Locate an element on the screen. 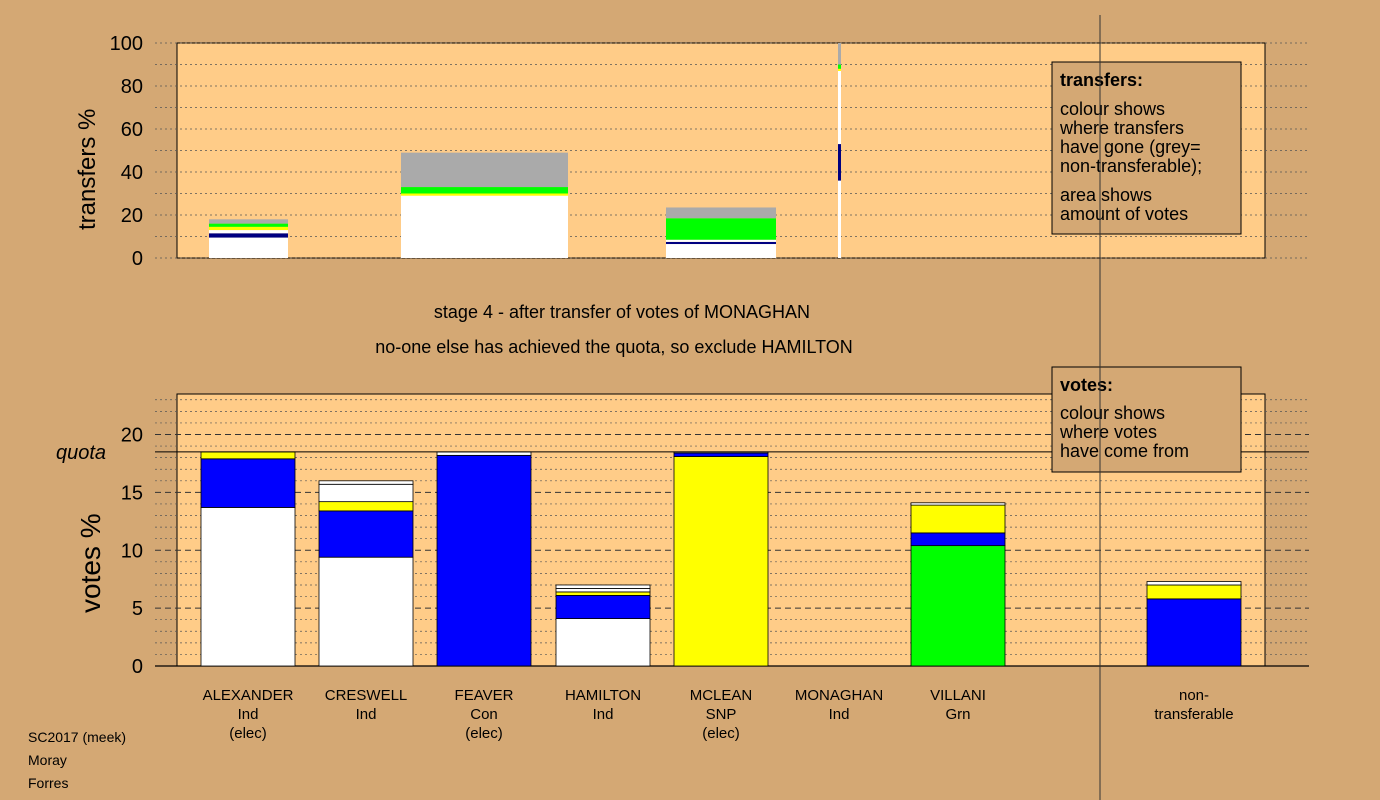 Image resolution: width=1380 pixels, height=800 pixels. candidate-label: MONAGHAN is located at coordinates (839, 695).